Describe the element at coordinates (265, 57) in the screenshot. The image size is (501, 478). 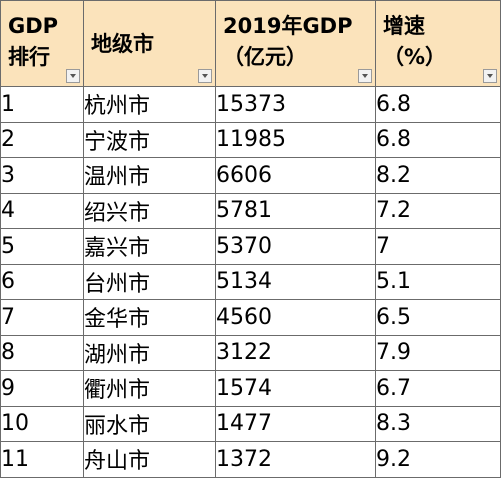
I see `header-gdp-line-2: （亿元）` at that location.